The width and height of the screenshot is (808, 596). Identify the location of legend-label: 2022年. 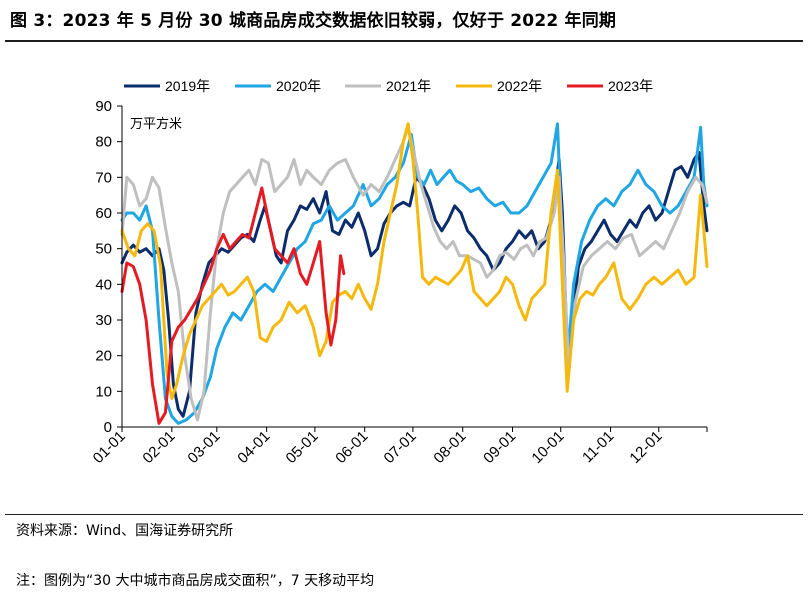
(519, 86).